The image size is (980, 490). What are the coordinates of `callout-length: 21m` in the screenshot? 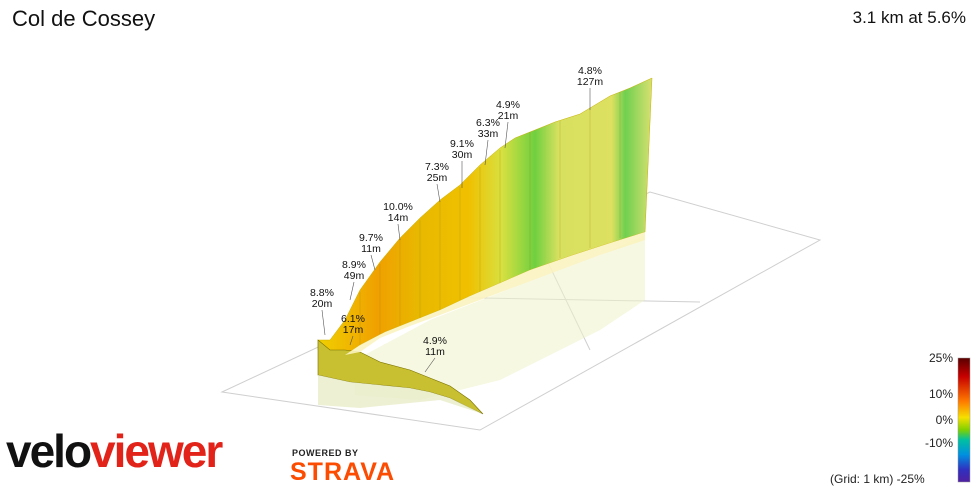 It's located at (508, 116).